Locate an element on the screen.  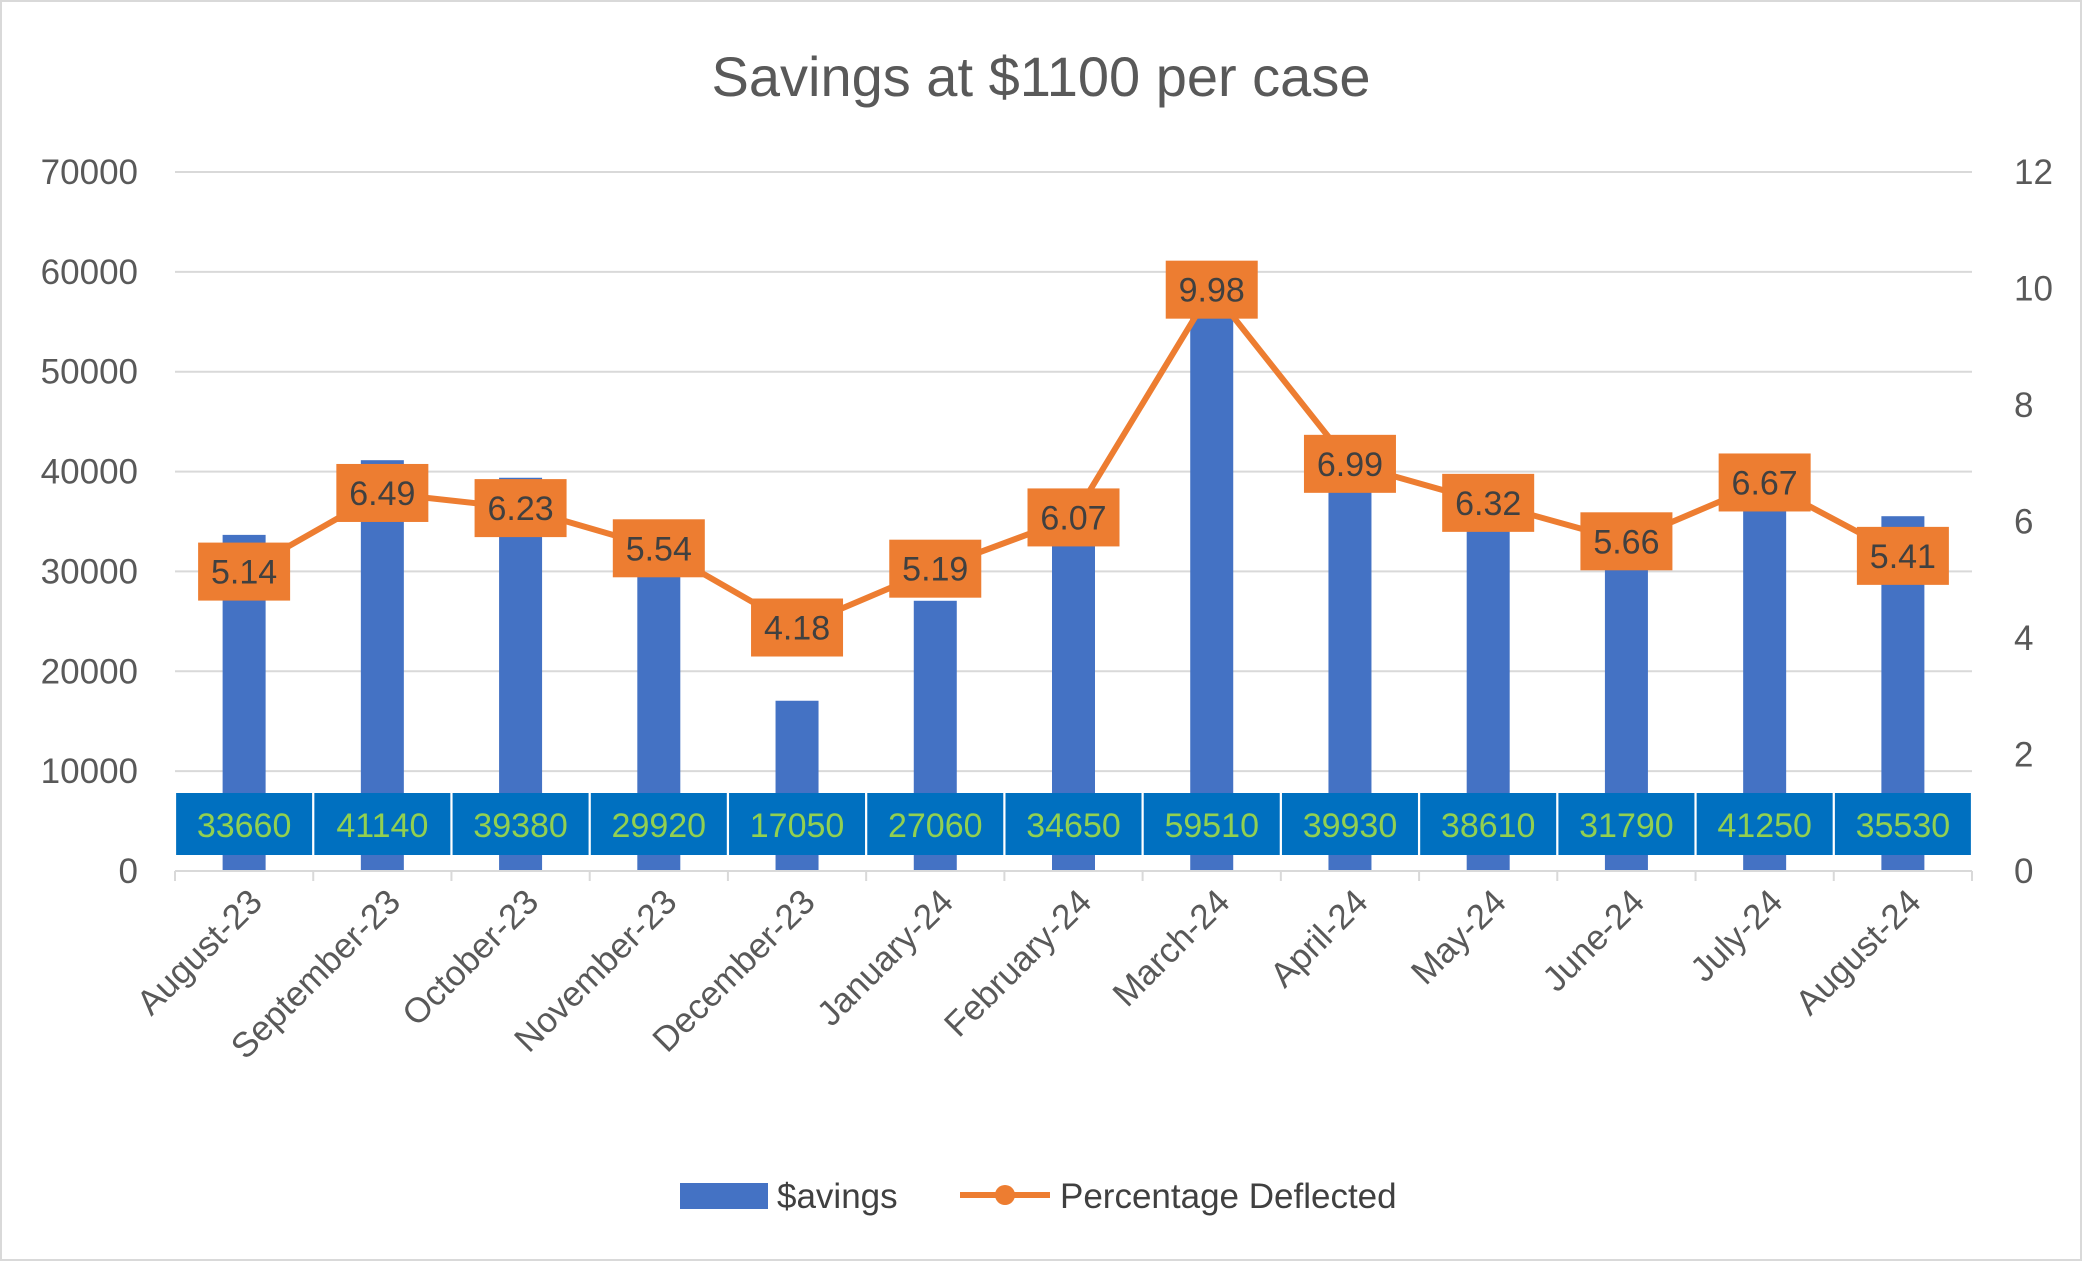
bar-data-label-text: 39930 is located at coordinates (1350, 826).